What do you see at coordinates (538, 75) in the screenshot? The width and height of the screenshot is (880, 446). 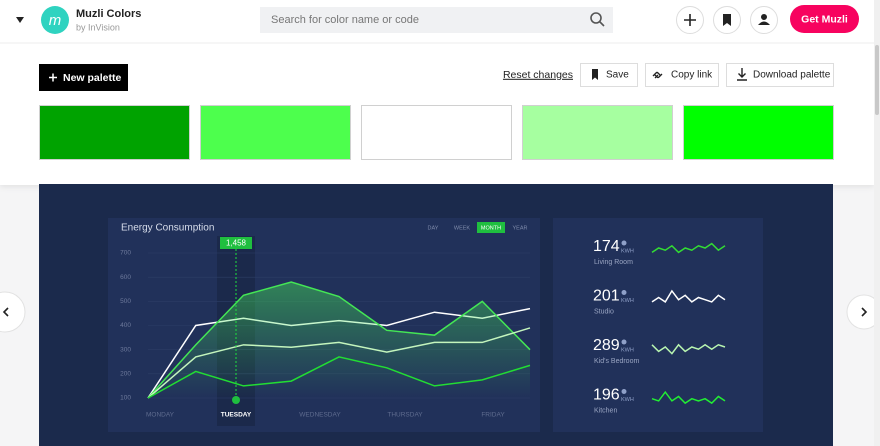 I see `reset-link: Reset changes` at bounding box center [538, 75].